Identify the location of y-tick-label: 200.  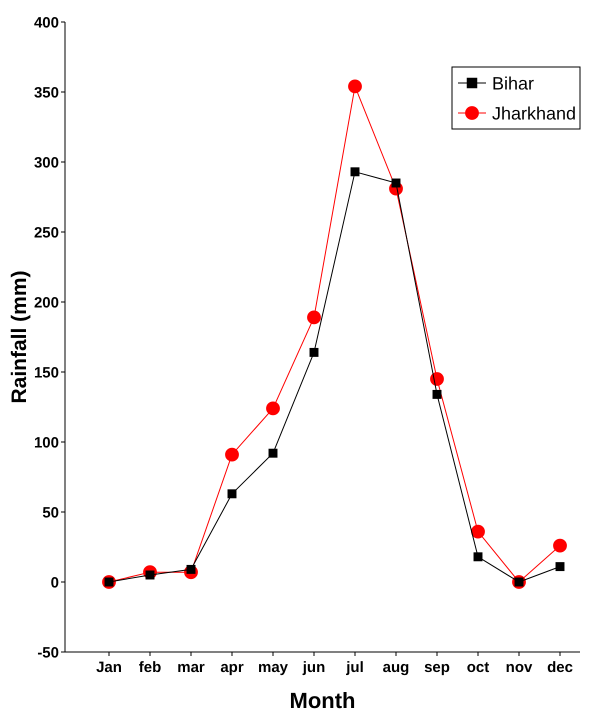
(46, 303).